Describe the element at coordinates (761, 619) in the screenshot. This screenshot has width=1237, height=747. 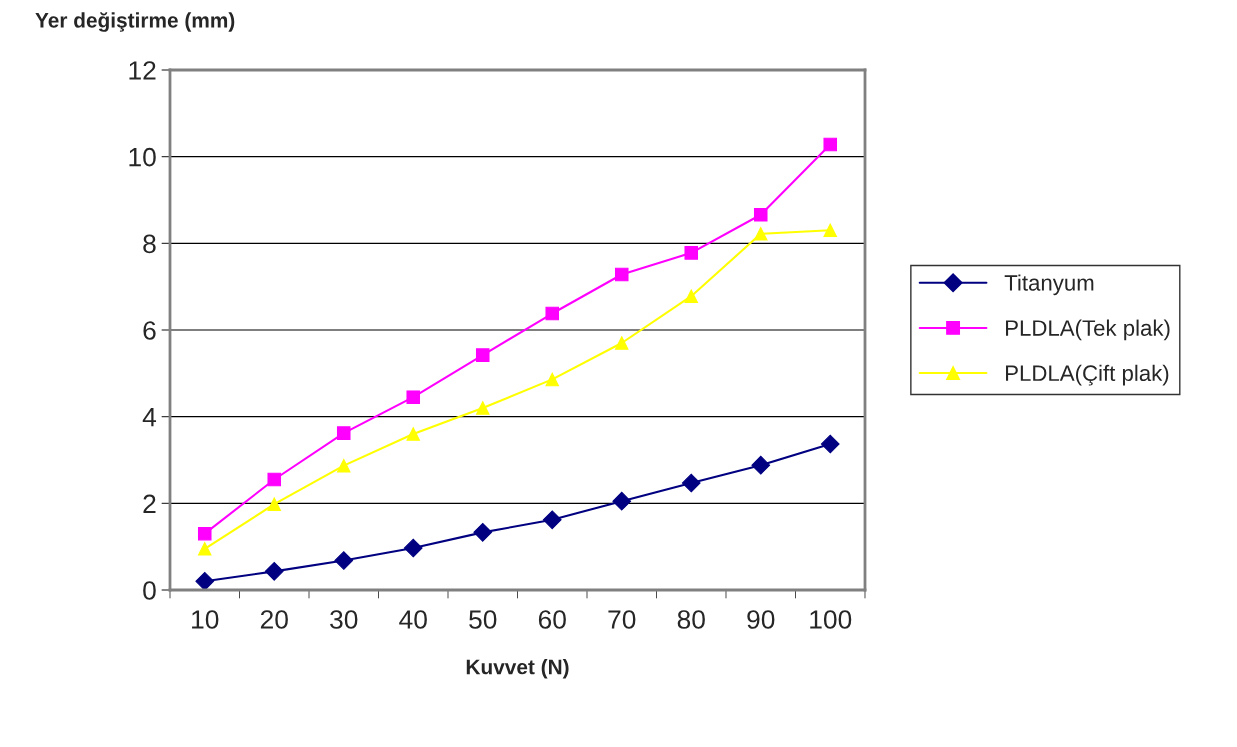
I see `x-tick-label: 90` at that location.